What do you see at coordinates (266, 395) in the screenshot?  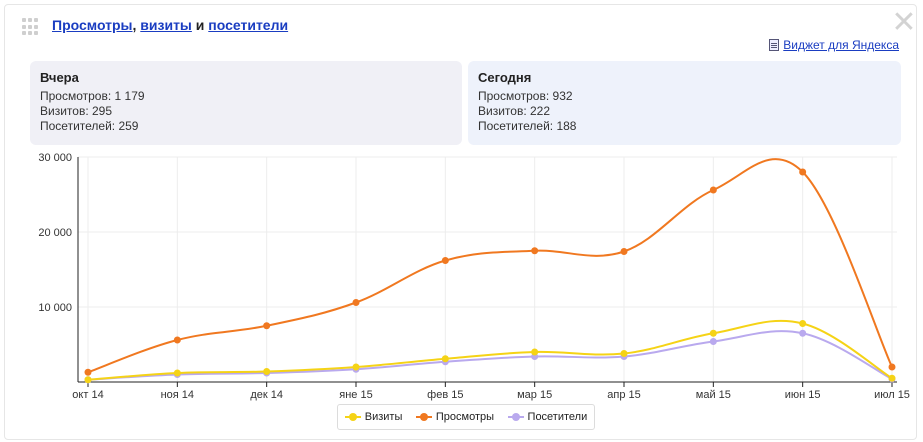 I see `x-tick-label: дек 14` at bounding box center [266, 395].